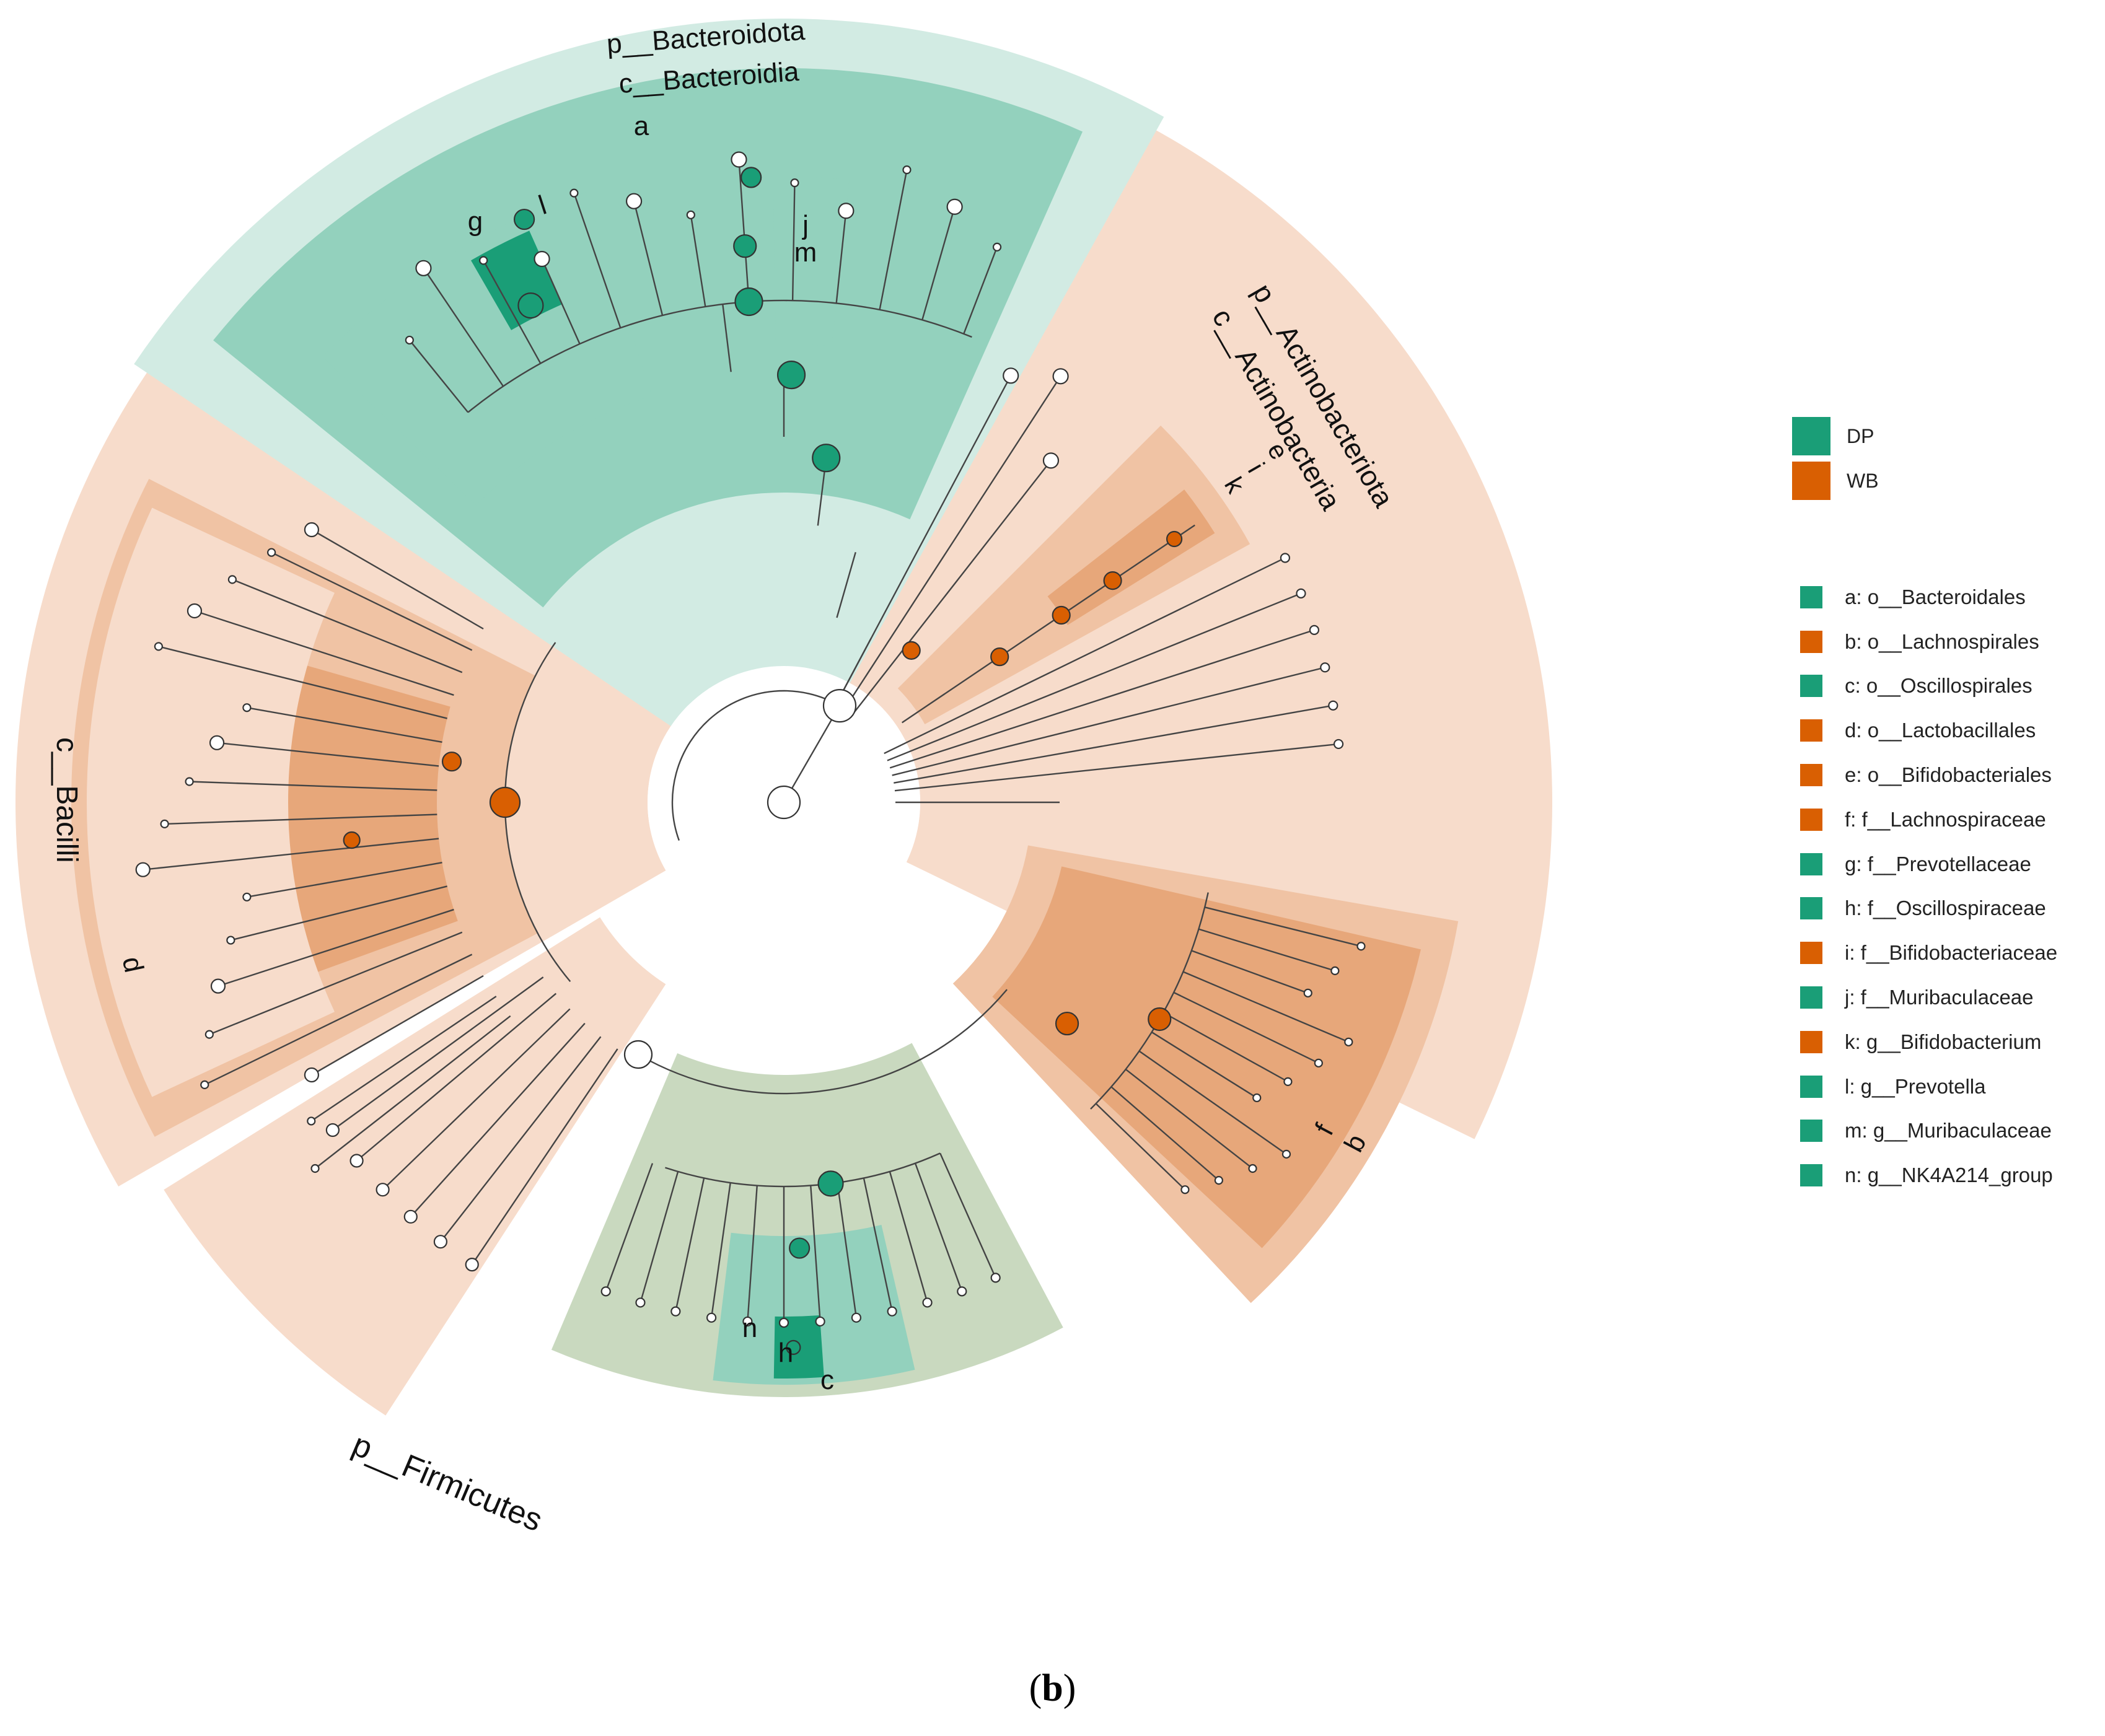 This screenshot has width=2105, height=1736. I want to click on figure-caption: (b), so click(1052, 1689).